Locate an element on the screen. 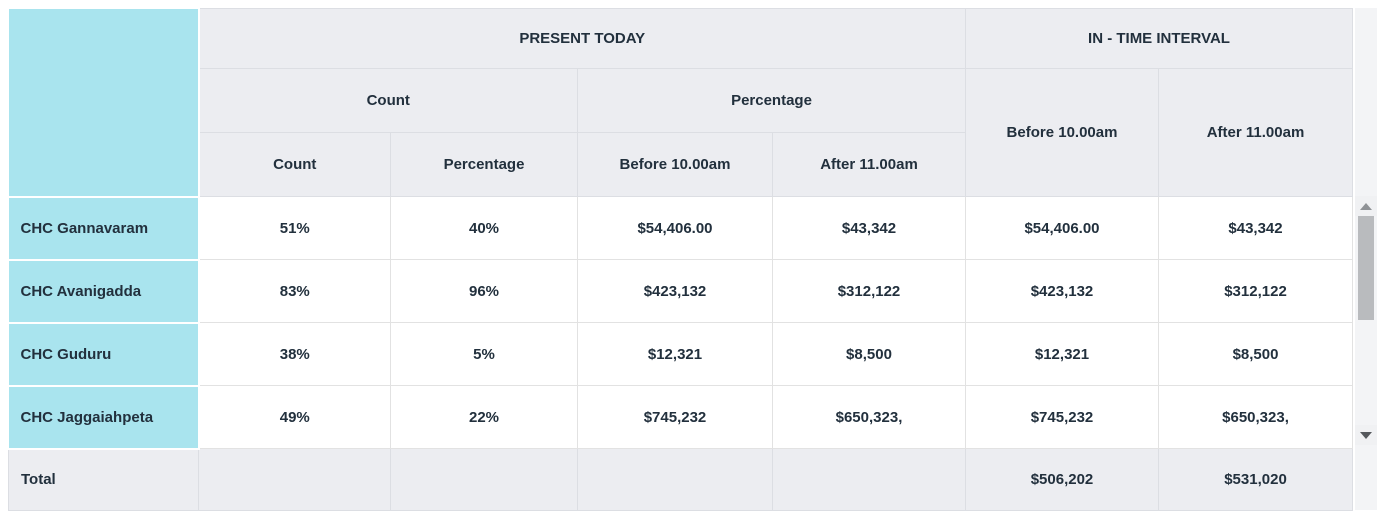 This screenshot has width=1389, height=528. scroll-down-button is located at coordinates (1366, 435).